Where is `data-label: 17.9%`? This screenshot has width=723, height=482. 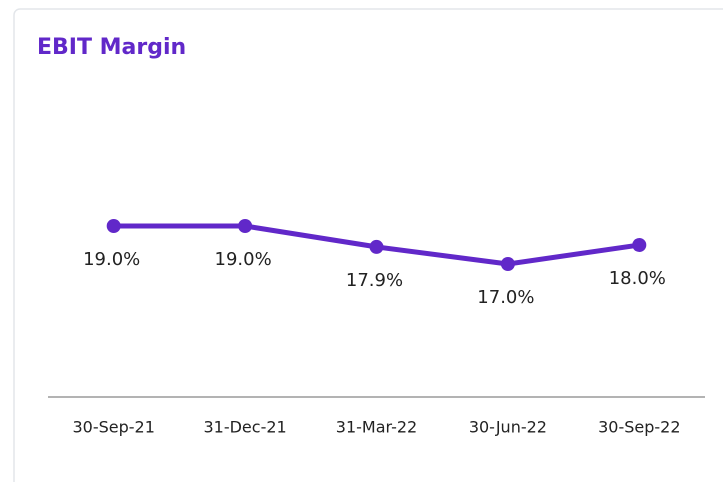
data-label: 17.9% is located at coordinates (374, 280).